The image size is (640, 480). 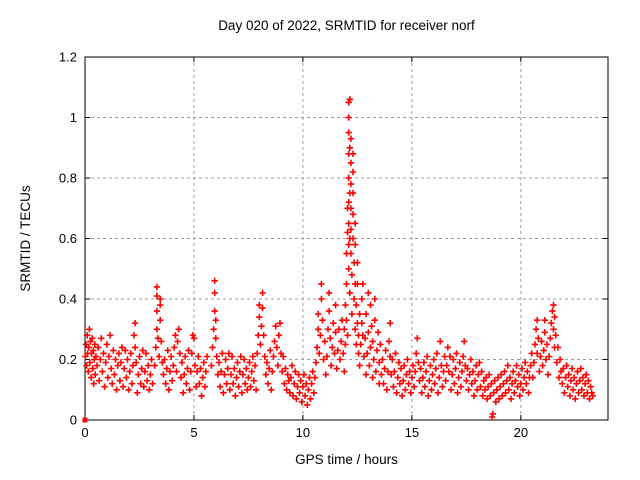 What do you see at coordinates (68, 299) in the screenshot?
I see `y-tick-label: 0.4` at bounding box center [68, 299].